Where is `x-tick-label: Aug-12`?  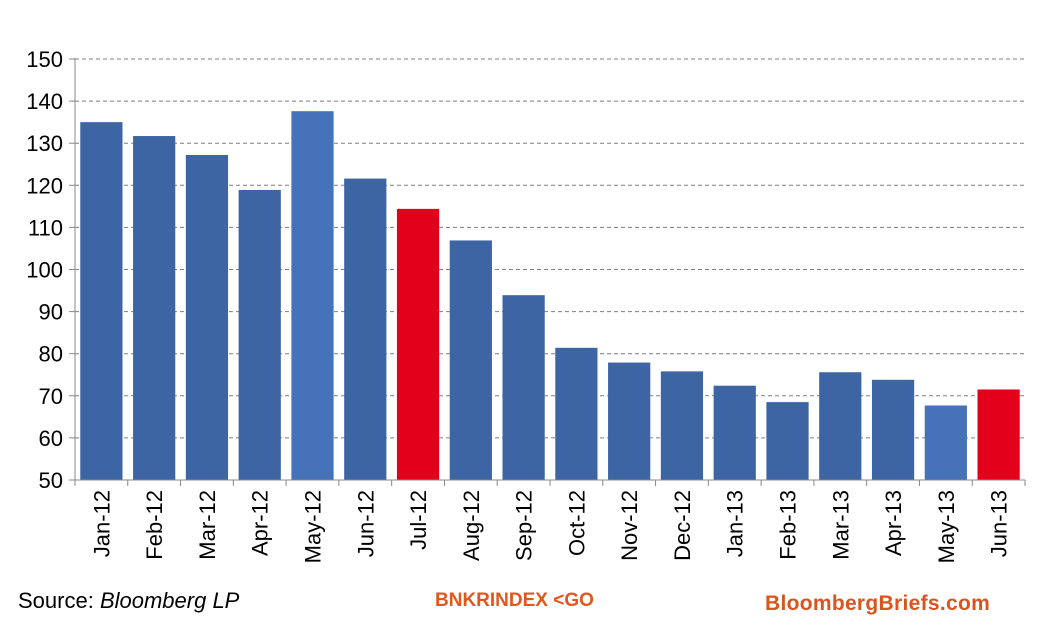 x-tick-label: Aug-12 is located at coordinates (471, 525).